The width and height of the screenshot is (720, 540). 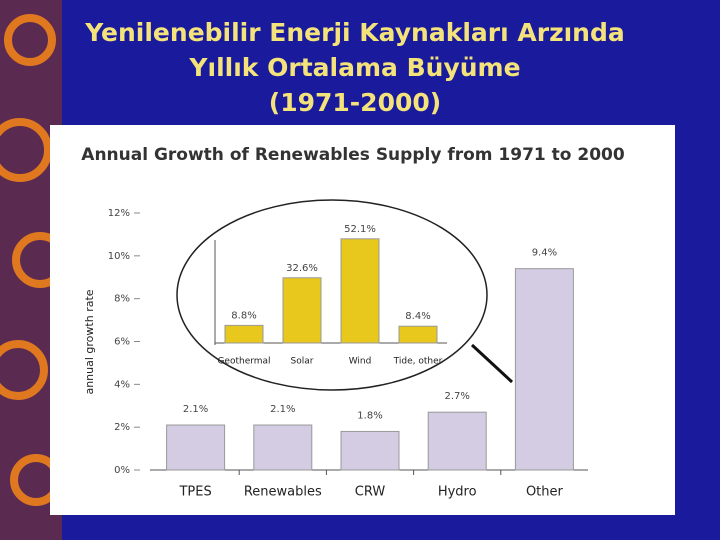 I want to click on x-tick-label: CRW, so click(x=370, y=492).